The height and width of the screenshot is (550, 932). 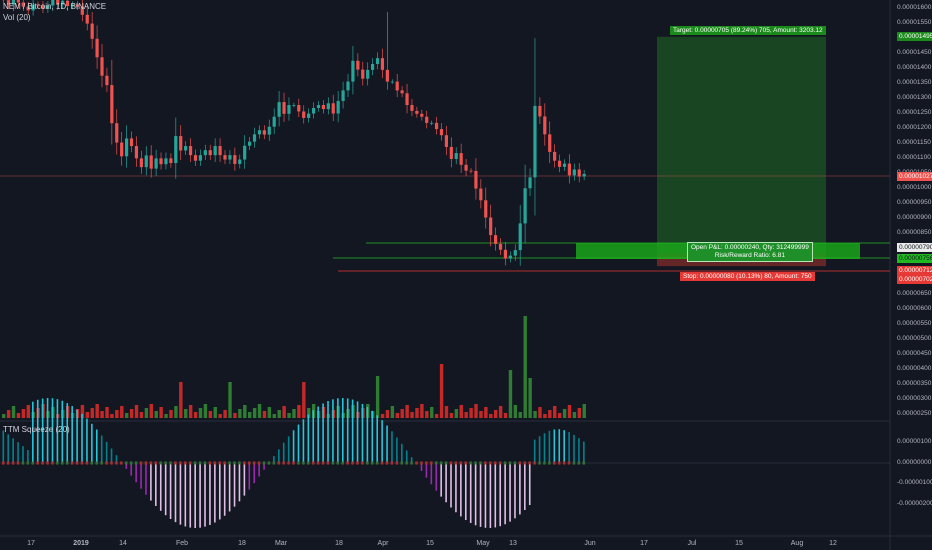 What do you see at coordinates (914, 7) in the screenshot?
I see `price-tick-label: 0.00001600` at bounding box center [914, 7].